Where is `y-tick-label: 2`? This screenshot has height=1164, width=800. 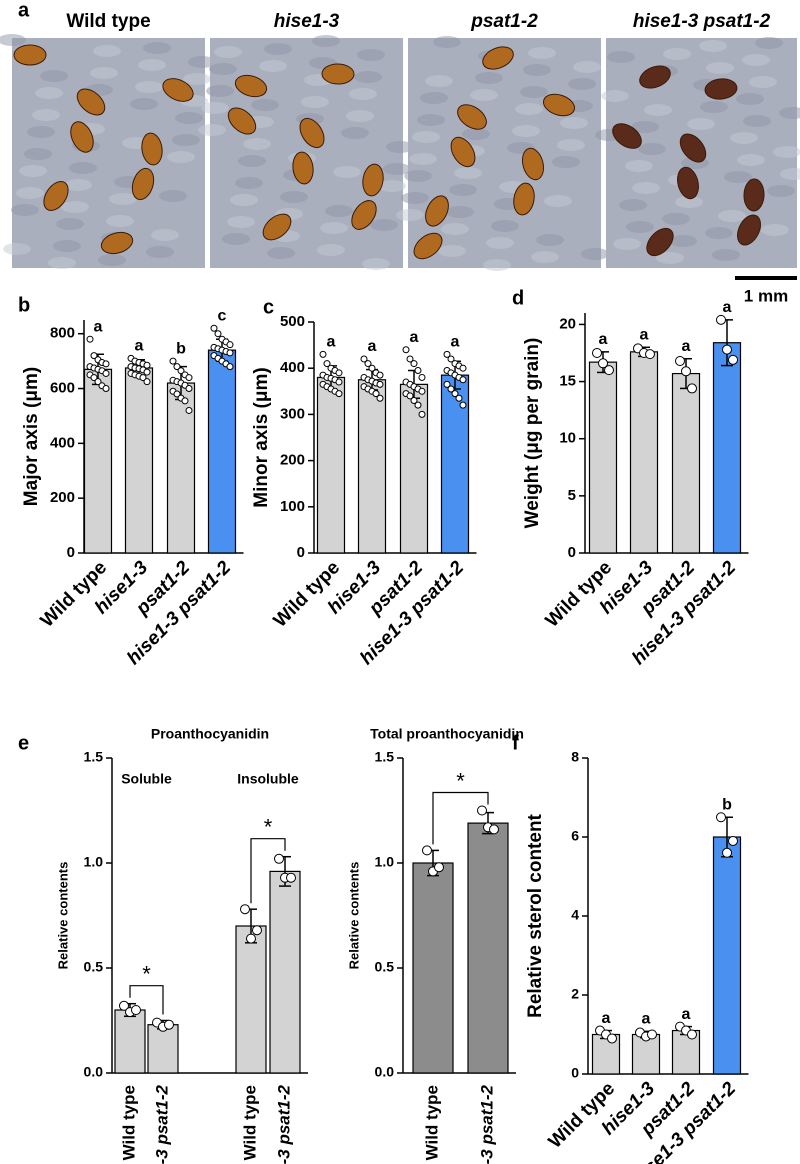 y-tick-label: 2 is located at coordinates (575, 994).